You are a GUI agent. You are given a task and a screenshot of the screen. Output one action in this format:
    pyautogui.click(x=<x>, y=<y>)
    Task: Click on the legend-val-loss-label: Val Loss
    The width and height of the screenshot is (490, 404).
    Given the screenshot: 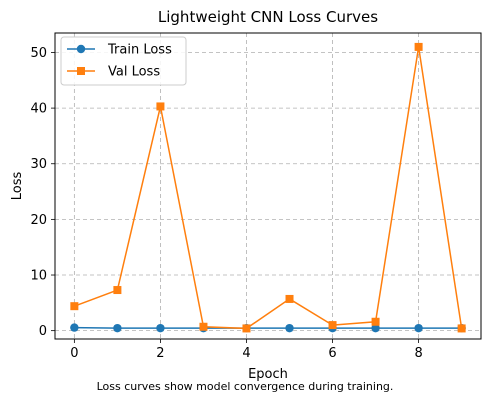 What is the action you would take?
    pyautogui.click(x=134, y=72)
    